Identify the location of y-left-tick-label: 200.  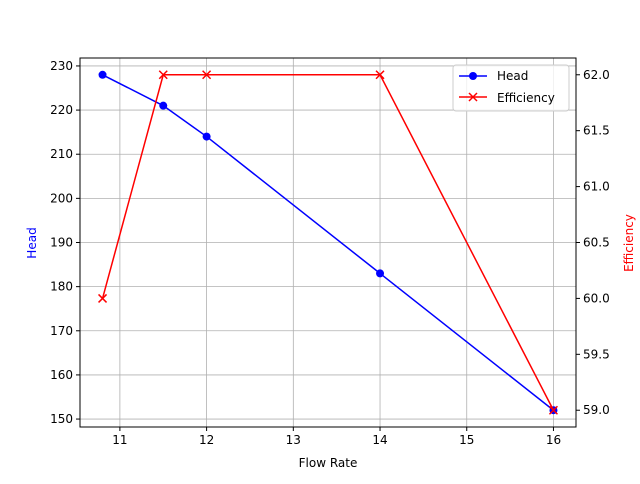
(61, 198).